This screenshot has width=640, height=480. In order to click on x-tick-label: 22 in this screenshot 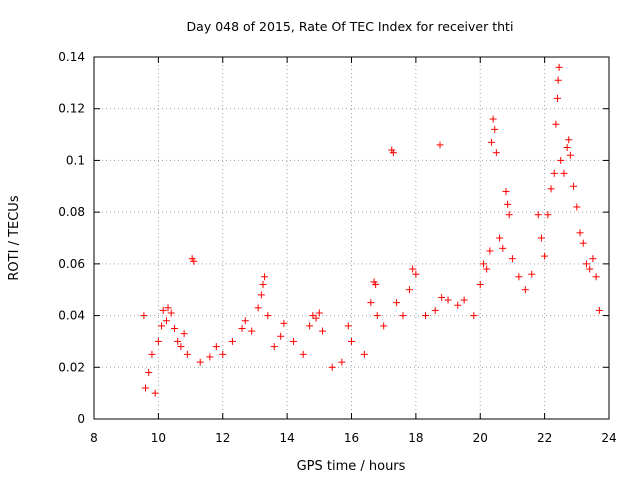, I will do `click(544, 438)`.